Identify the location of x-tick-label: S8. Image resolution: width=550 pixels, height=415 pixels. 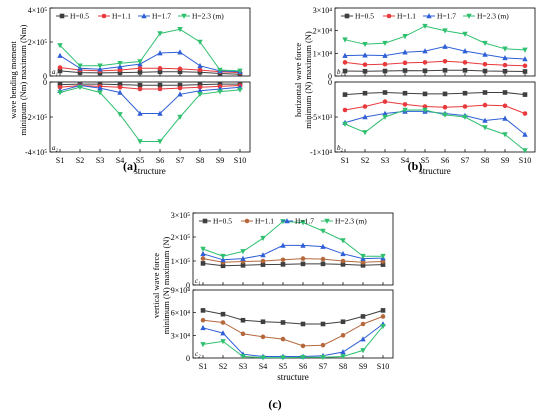
(200, 160).